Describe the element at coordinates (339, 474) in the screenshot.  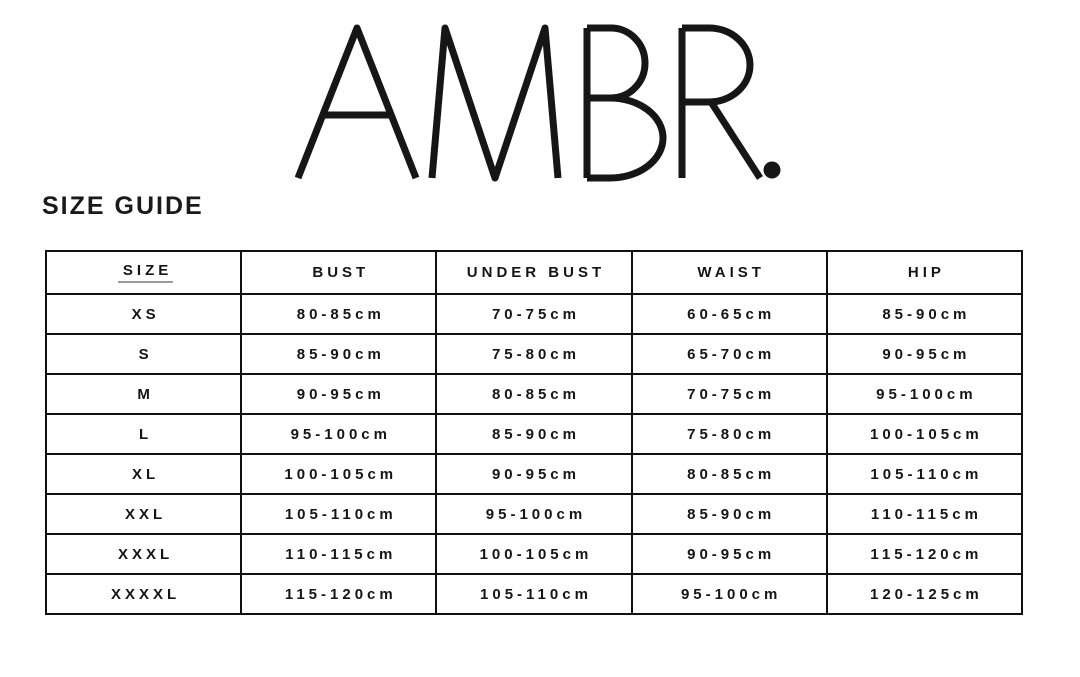
I see `bust-value: 100-105cm` at that location.